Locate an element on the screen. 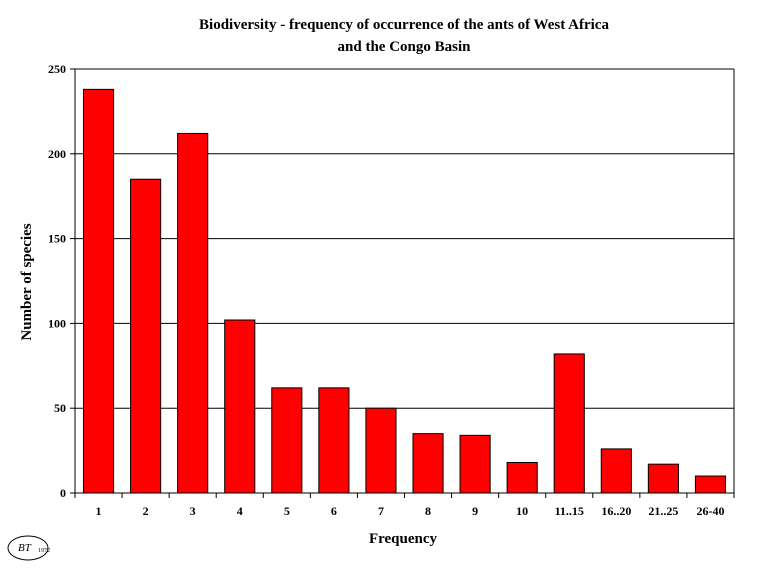 Image resolution: width=764 pixels, height=569 pixels. logo-outline is located at coordinates (28, 548).